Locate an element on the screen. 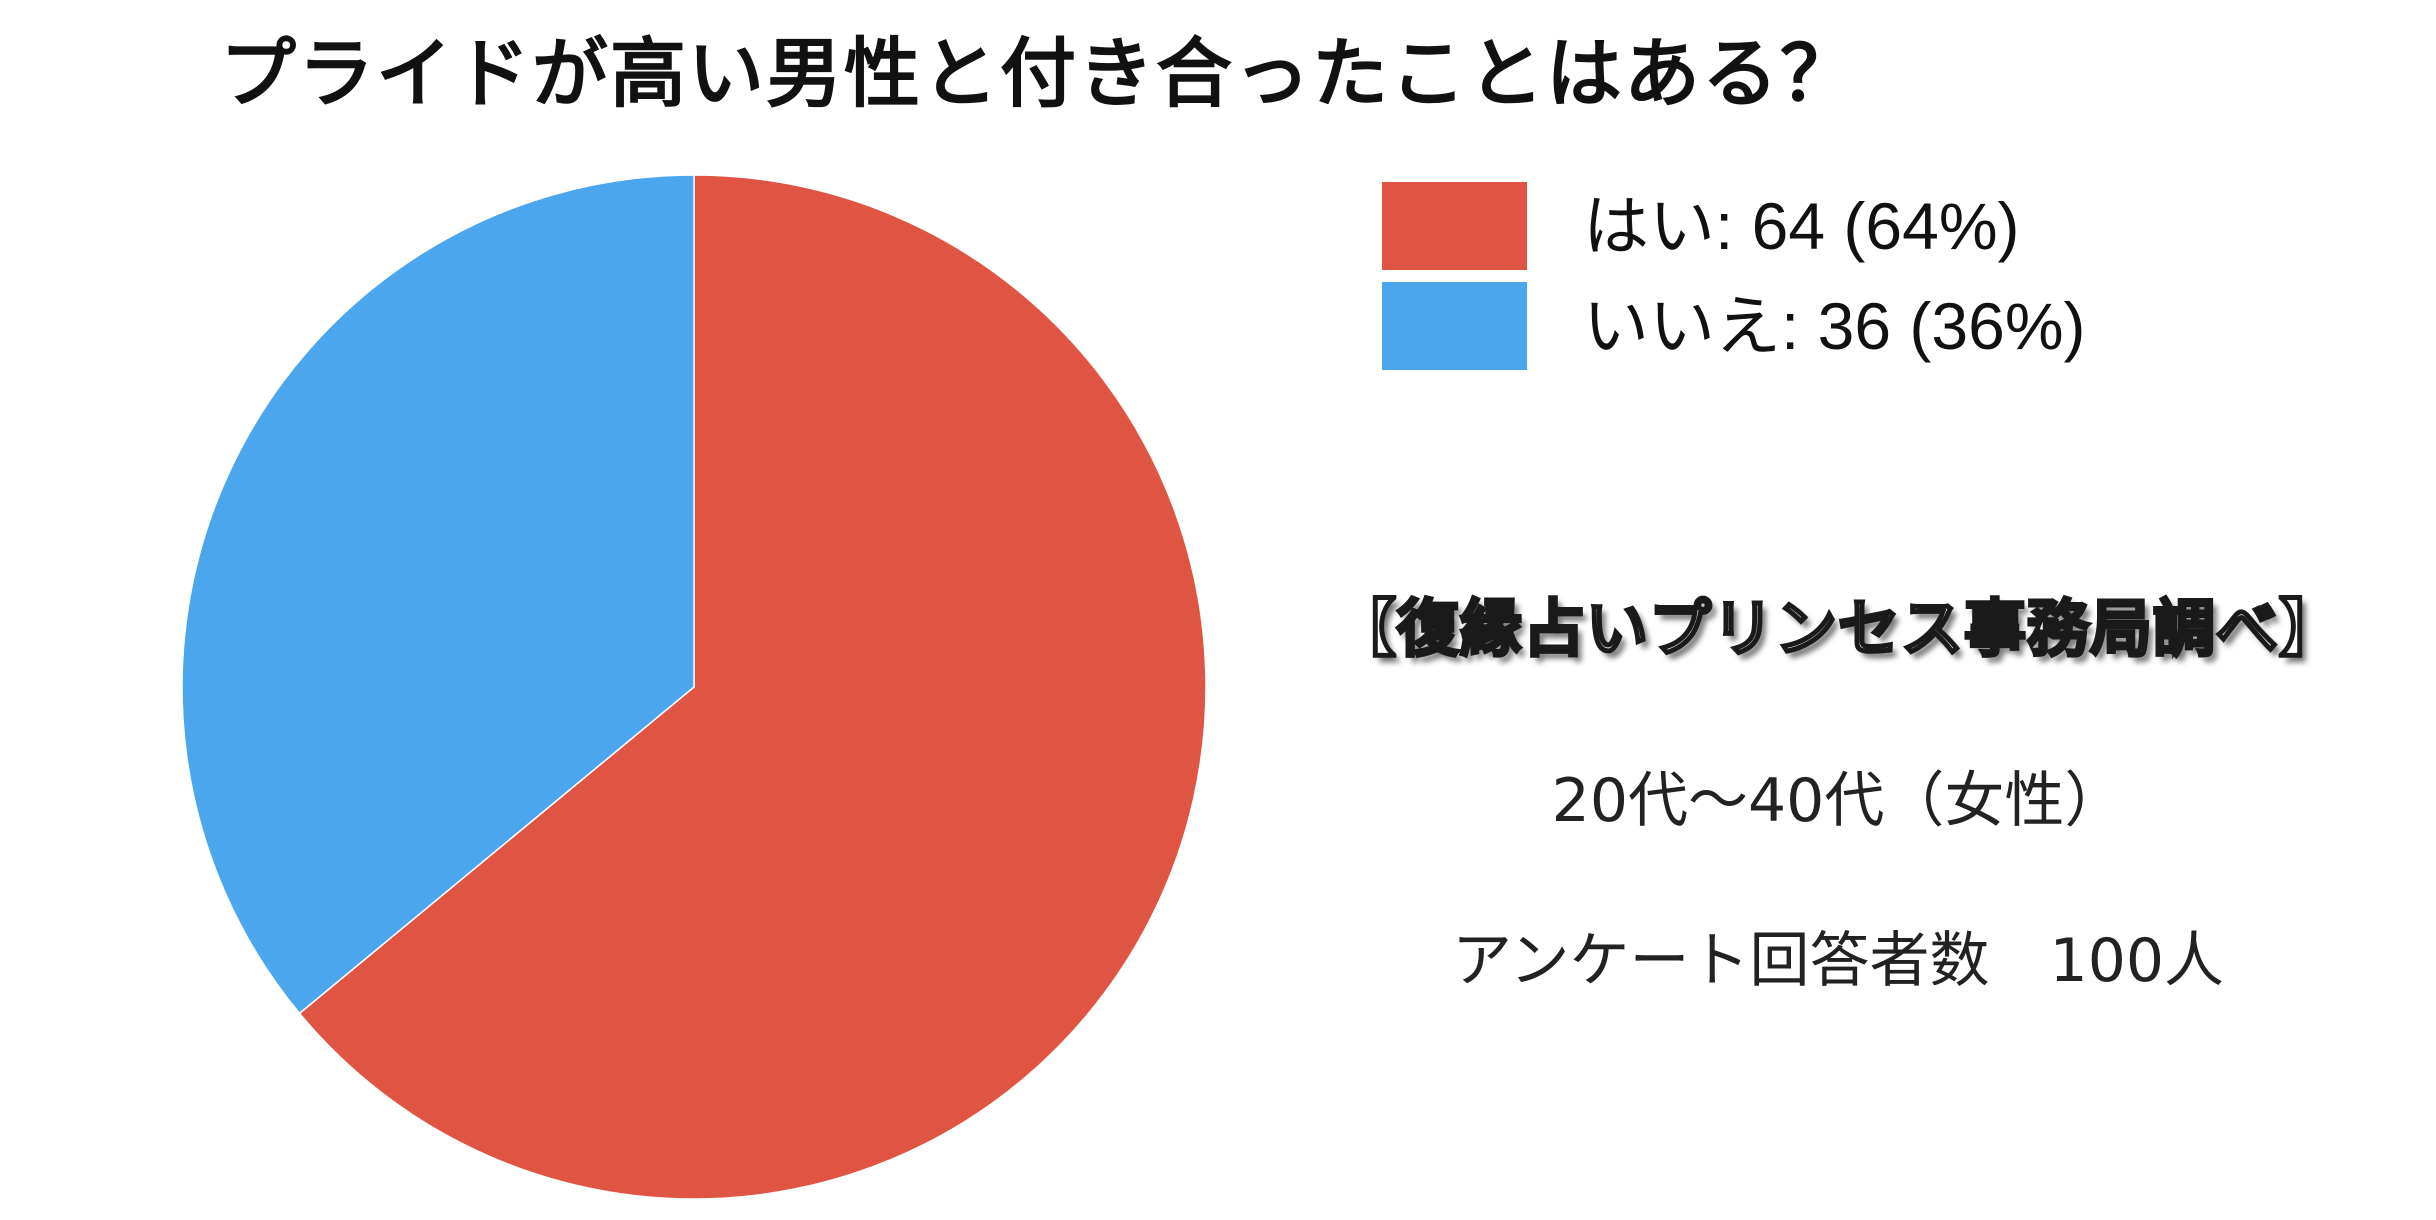 The height and width of the screenshot is (1220, 2436). legend-item-yes: はい: 64 (64%) is located at coordinates (1733, 226).